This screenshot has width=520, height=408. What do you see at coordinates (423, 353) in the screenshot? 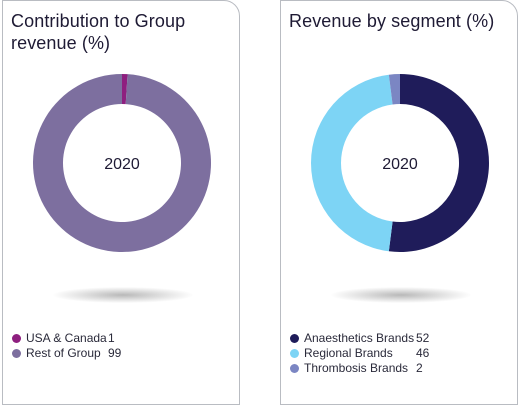
I see `legend-value: 46` at bounding box center [423, 353].